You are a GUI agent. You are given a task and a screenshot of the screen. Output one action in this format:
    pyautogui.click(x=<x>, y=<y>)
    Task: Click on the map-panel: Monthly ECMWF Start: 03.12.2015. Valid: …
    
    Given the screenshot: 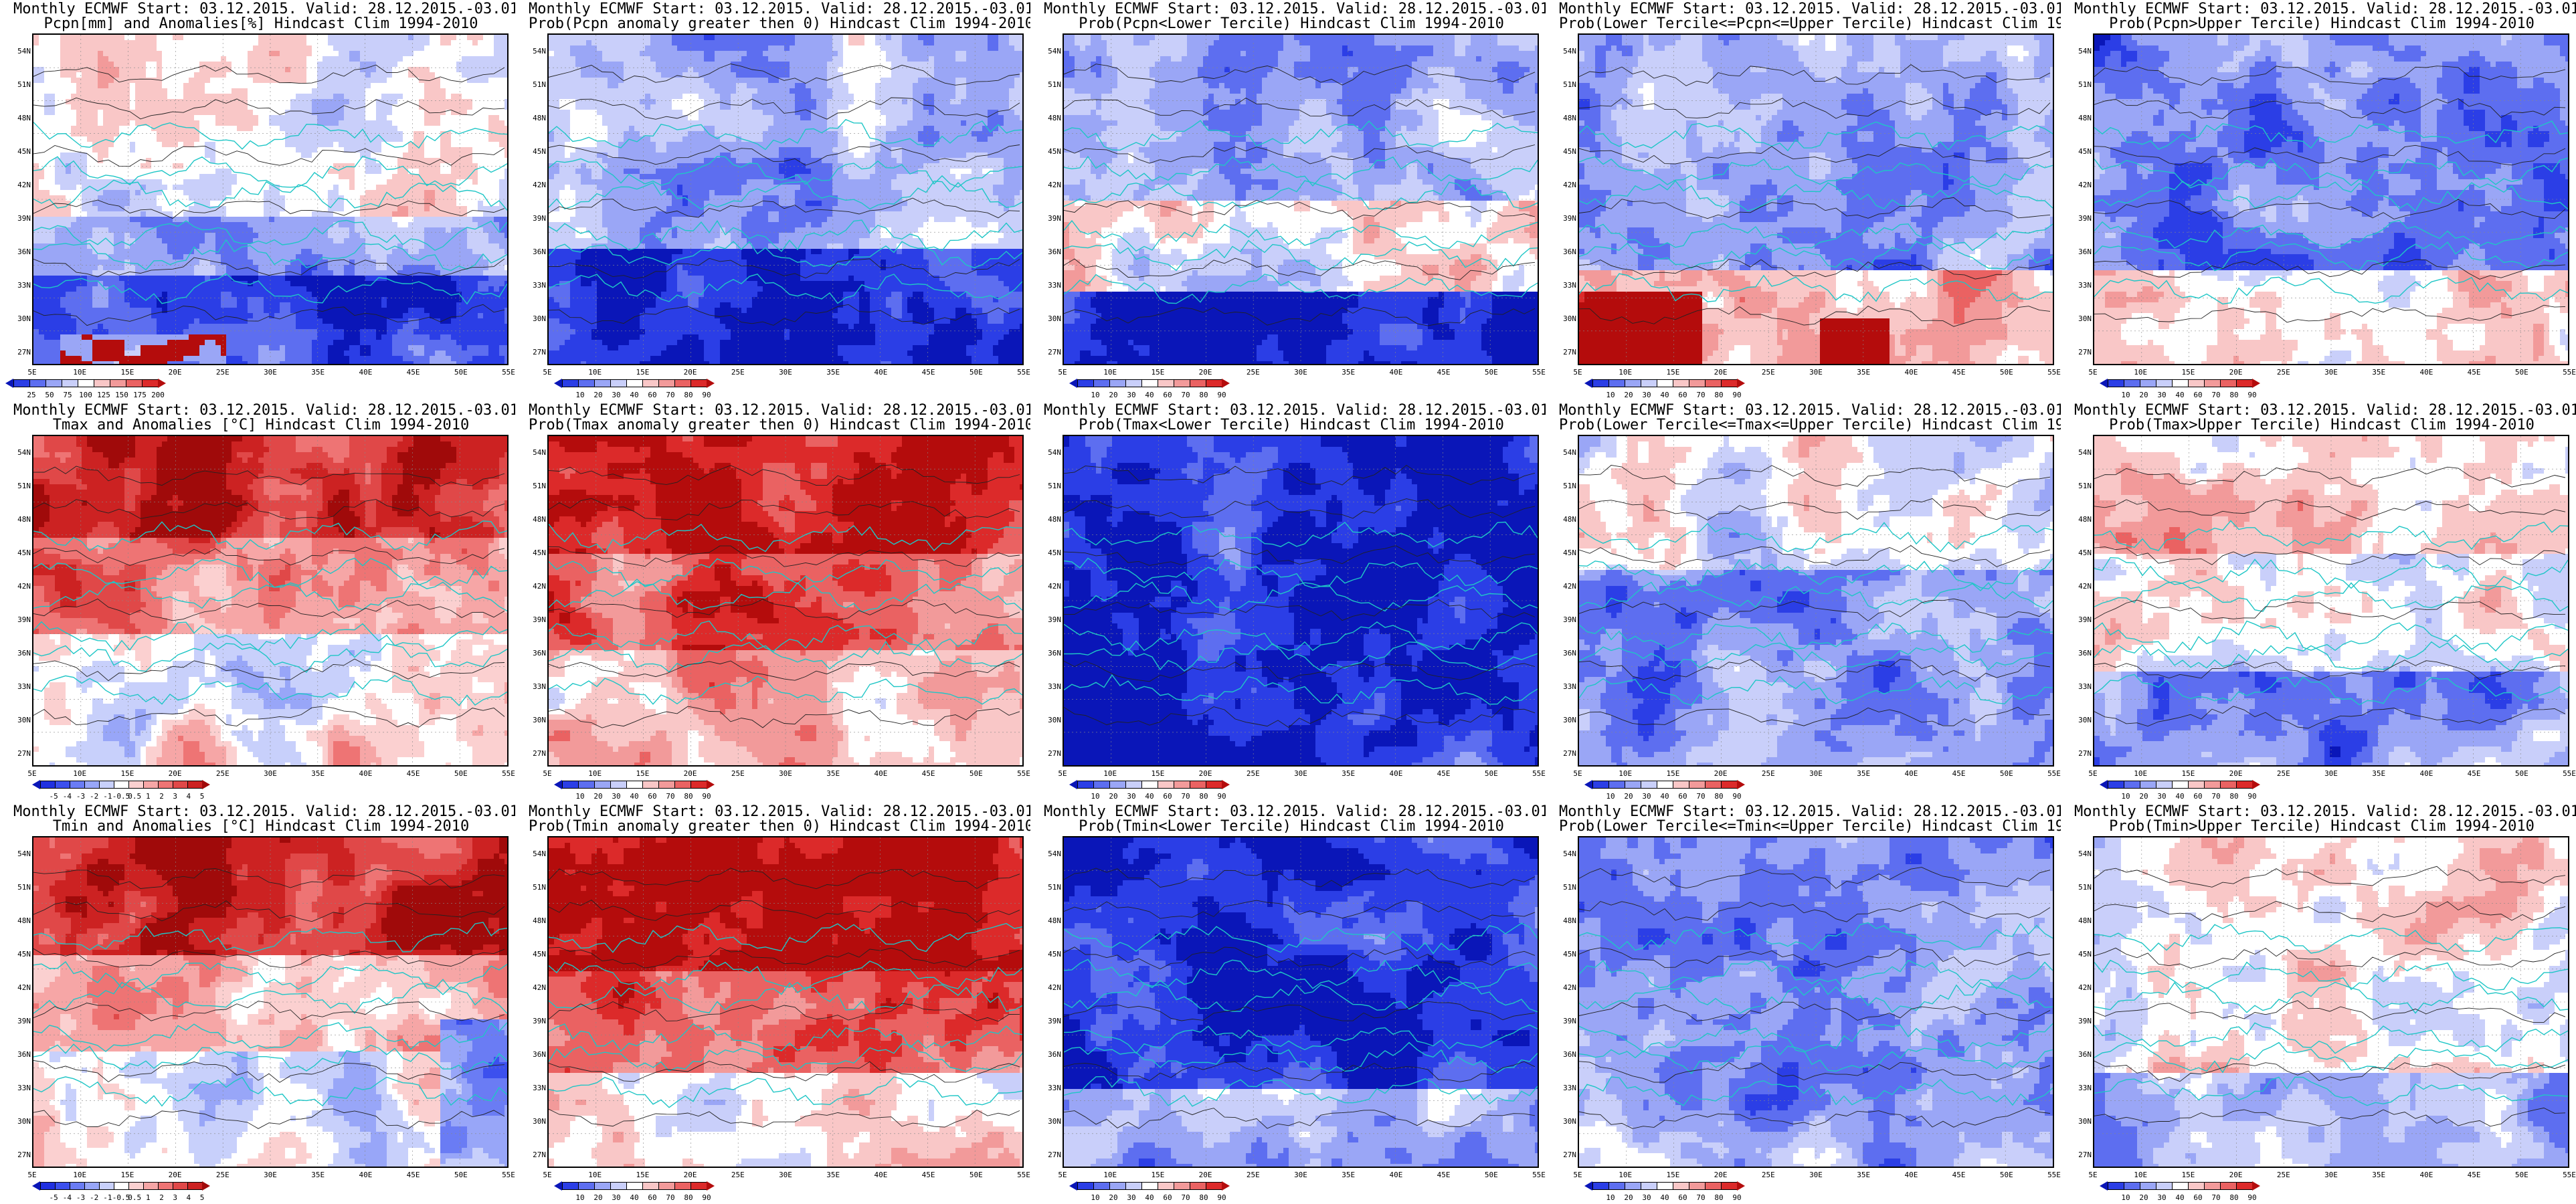 What is the action you would take?
    pyautogui.click(x=257, y=1003)
    